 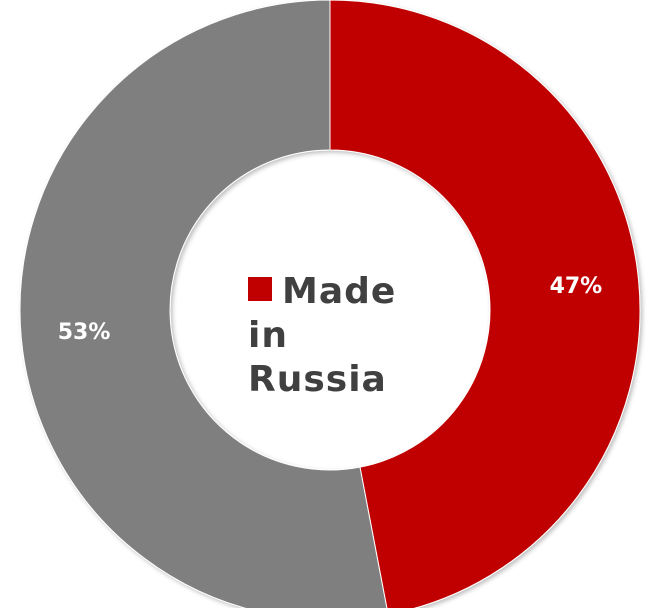 I want to click on legend-label-made-in-russia: Made in Russia, so click(x=322, y=335).